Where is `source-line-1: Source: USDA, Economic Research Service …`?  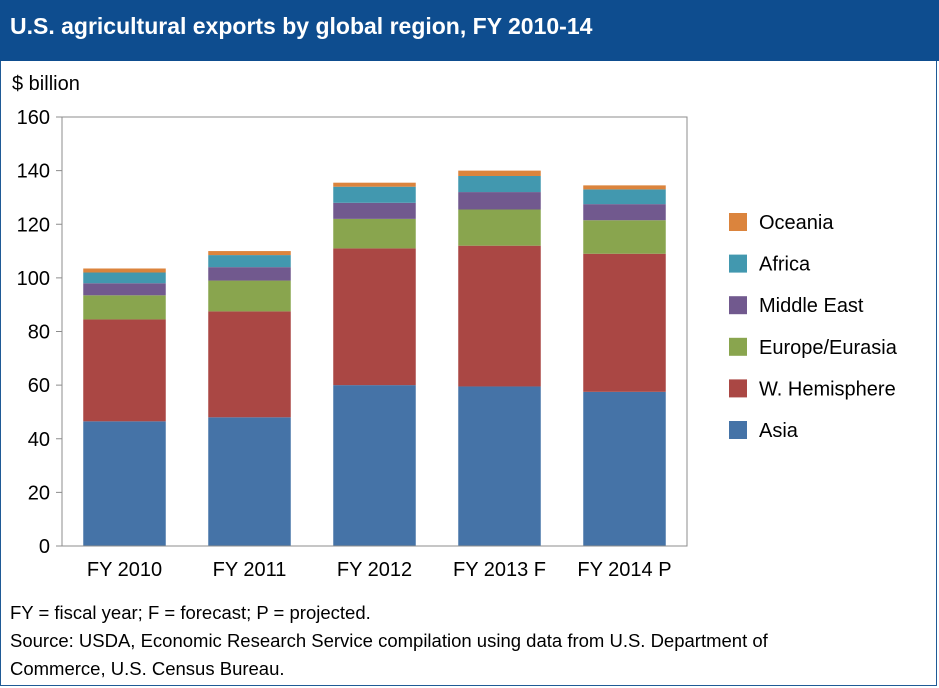
source-line-1: Source: USDA, Economic Research Service … is located at coordinates (389, 640).